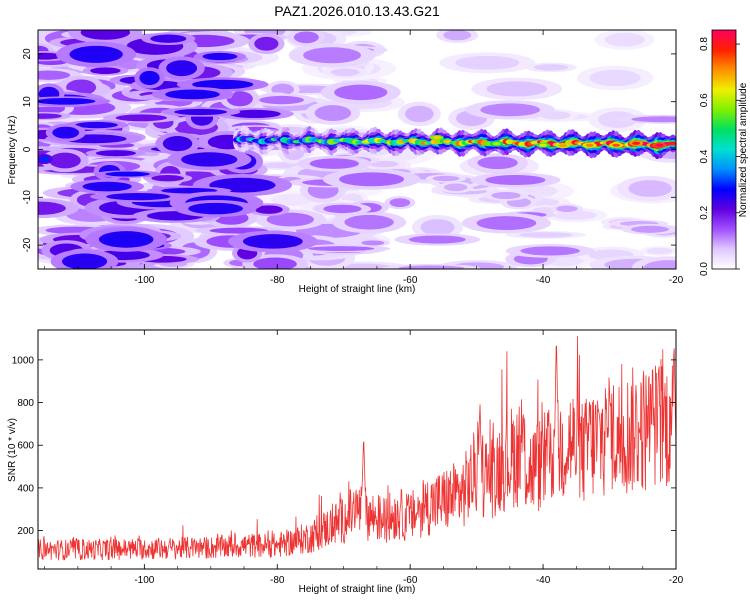 This screenshot has width=750, height=600. What do you see at coordinates (12, 450) in the screenshot?
I see `snr-y-label: SNR (10 * v/v)` at bounding box center [12, 450].